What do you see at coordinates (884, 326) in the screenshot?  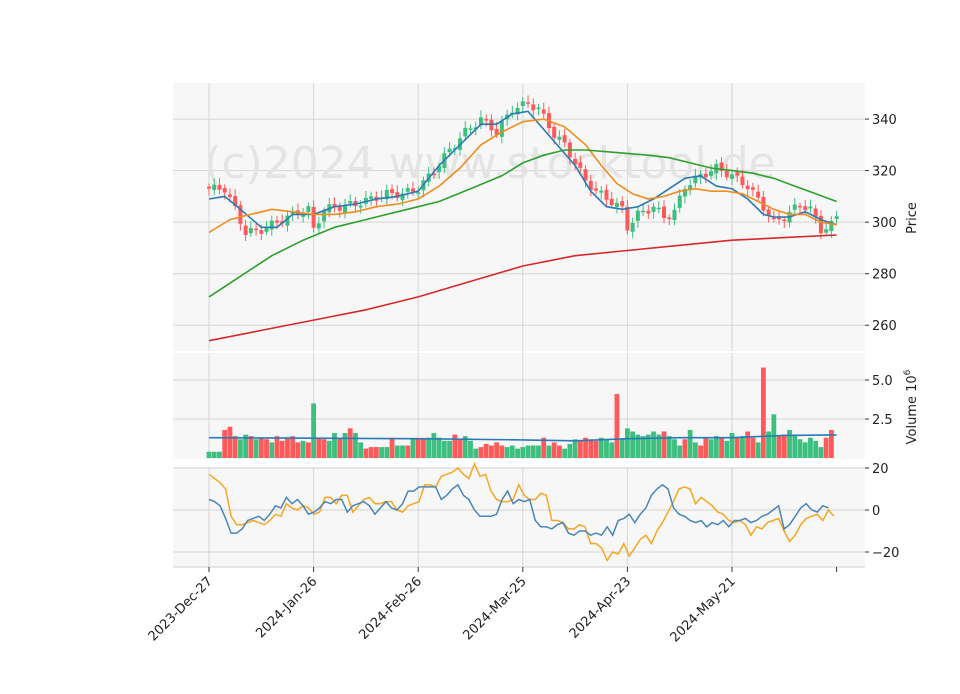 I see `price-ytick-label: 260` at bounding box center [884, 326].